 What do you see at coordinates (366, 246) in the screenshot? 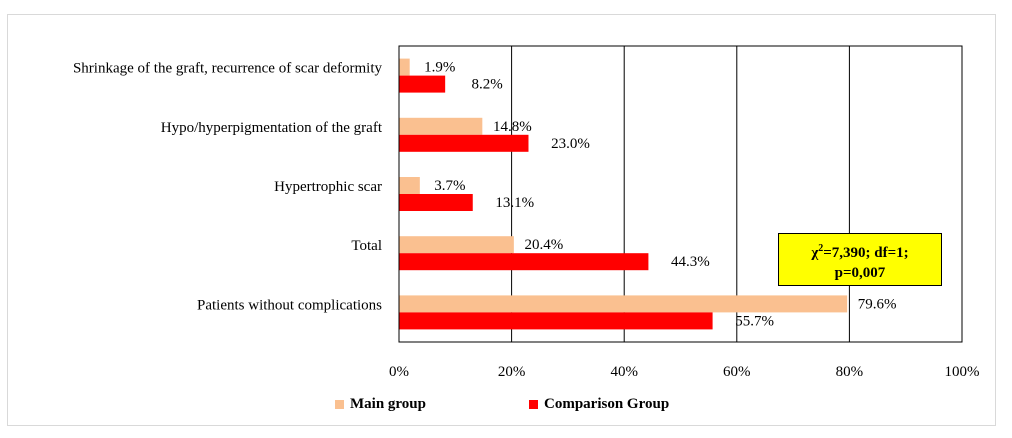
I see `category-label: Total` at bounding box center [366, 246].